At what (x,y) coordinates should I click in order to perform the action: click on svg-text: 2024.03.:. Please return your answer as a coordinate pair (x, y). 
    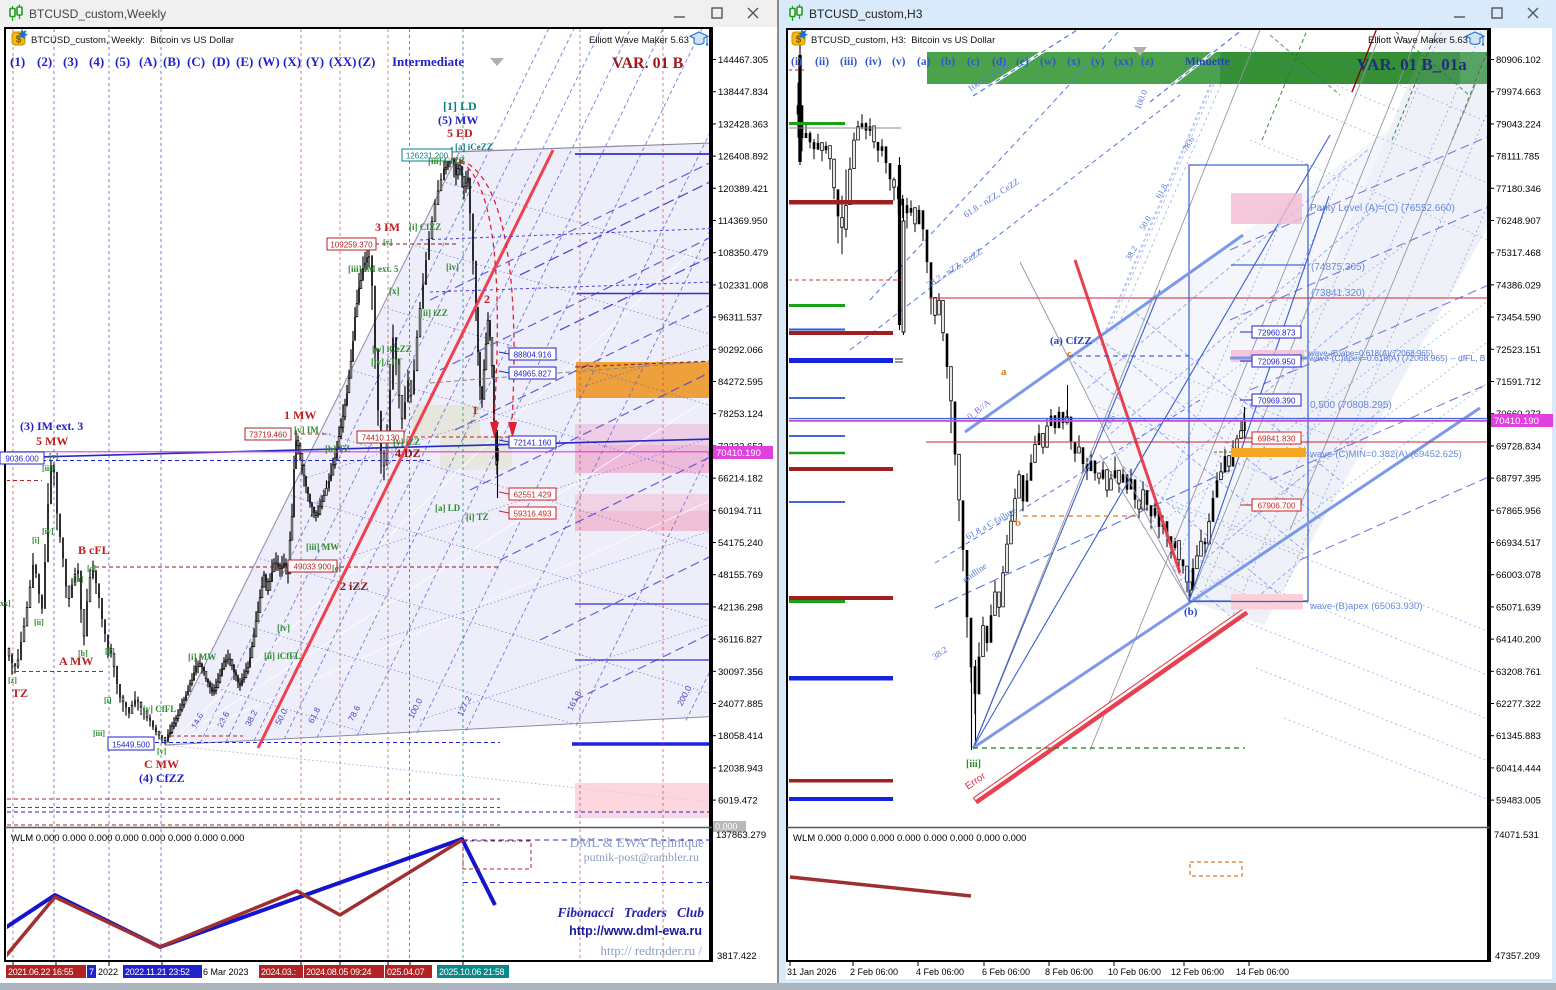
    Looking at the image, I should click on (278, 972).